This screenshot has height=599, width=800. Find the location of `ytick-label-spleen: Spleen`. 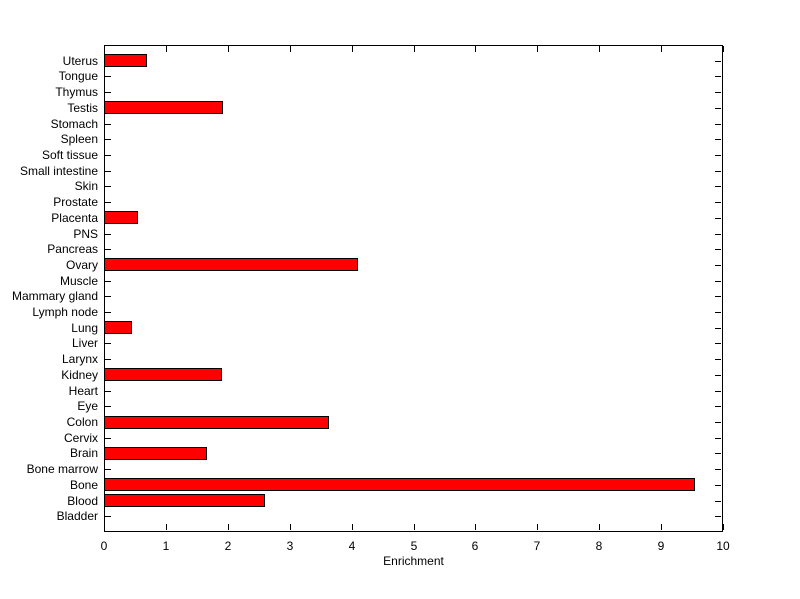

ytick-label-spleen: Spleen is located at coordinates (79, 139).